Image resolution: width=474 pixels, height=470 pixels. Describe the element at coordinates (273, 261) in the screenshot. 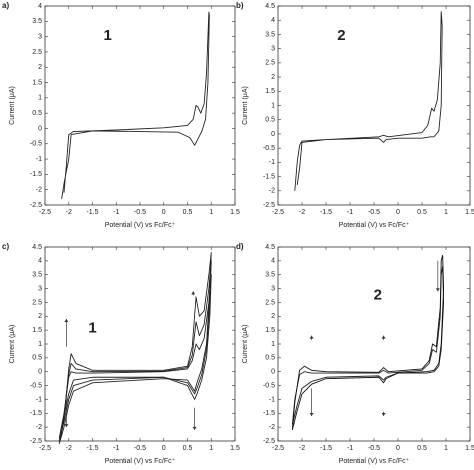

I see `y-tick-label: 4` at that location.